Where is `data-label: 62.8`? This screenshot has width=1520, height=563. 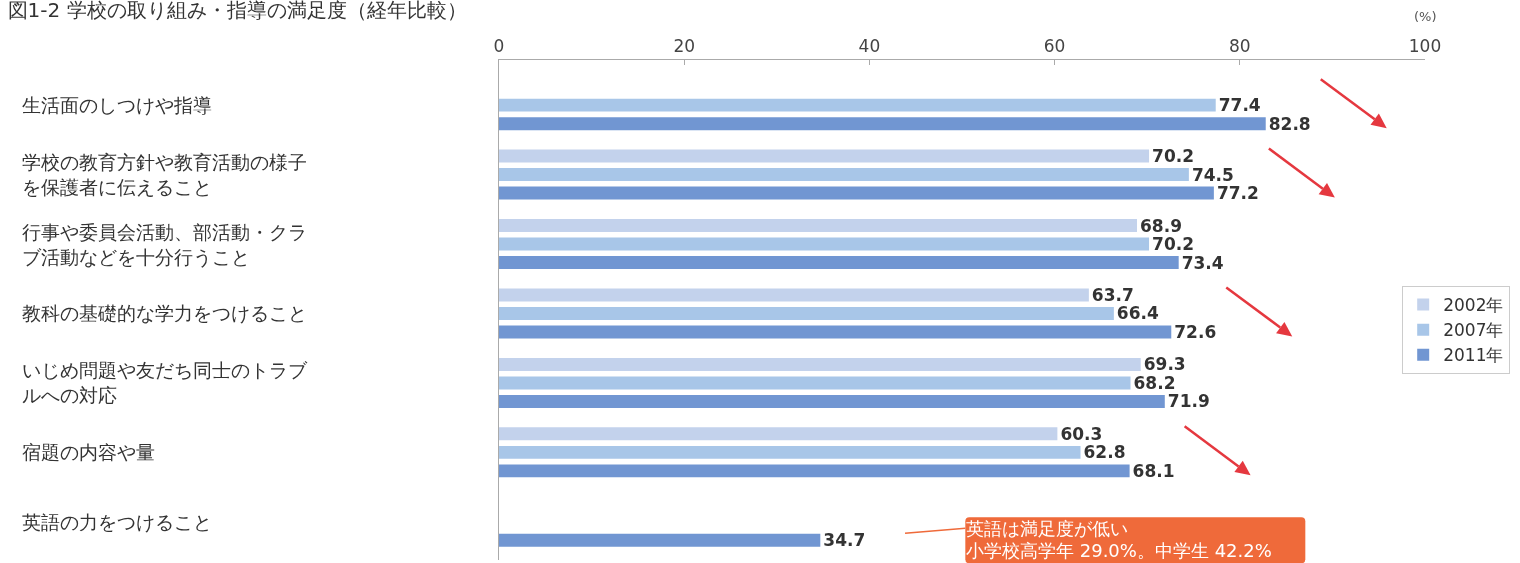
data-label: 62.8 is located at coordinates (1104, 452).